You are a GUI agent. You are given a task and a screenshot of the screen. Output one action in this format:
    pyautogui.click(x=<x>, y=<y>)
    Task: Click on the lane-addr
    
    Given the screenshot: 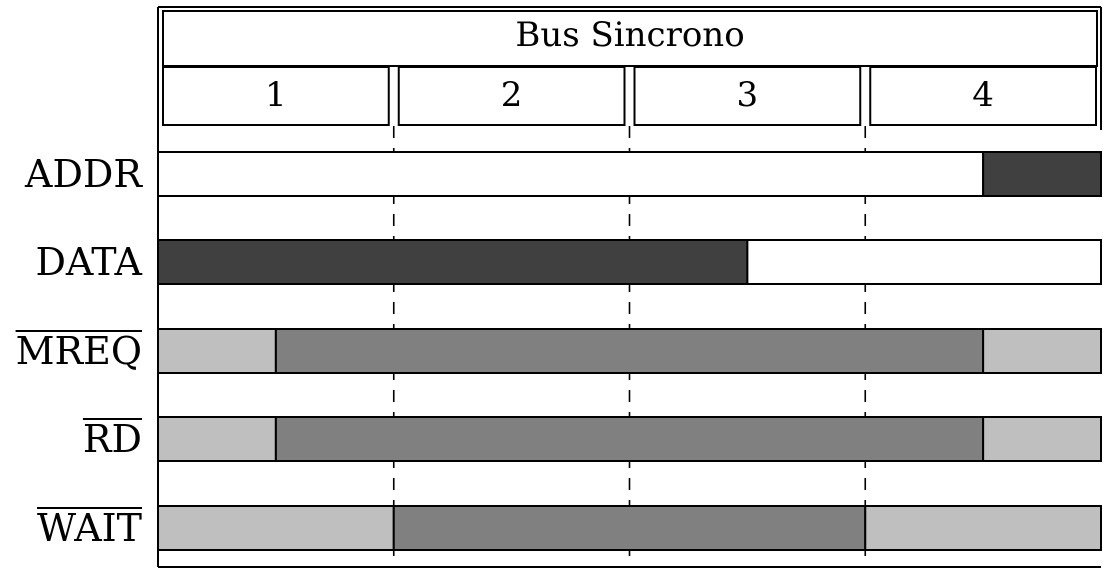 What is the action you would take?
    pyautogui.click(x=629, y=174)
    